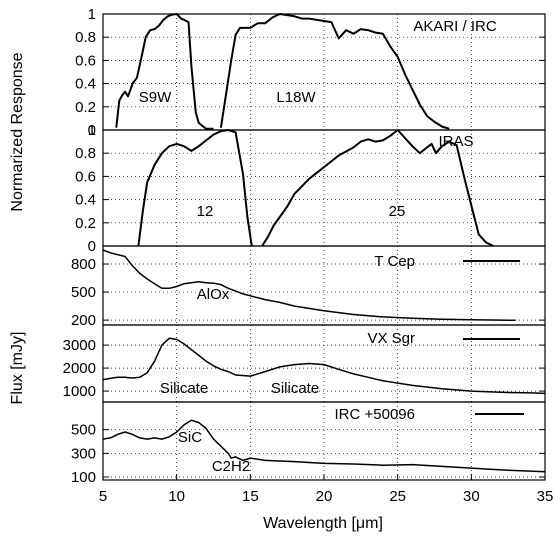  What do you see at coordinates (83, 477) in the screenshot?
I see `y-tick-label: 100` at bounding box center [83, 477].